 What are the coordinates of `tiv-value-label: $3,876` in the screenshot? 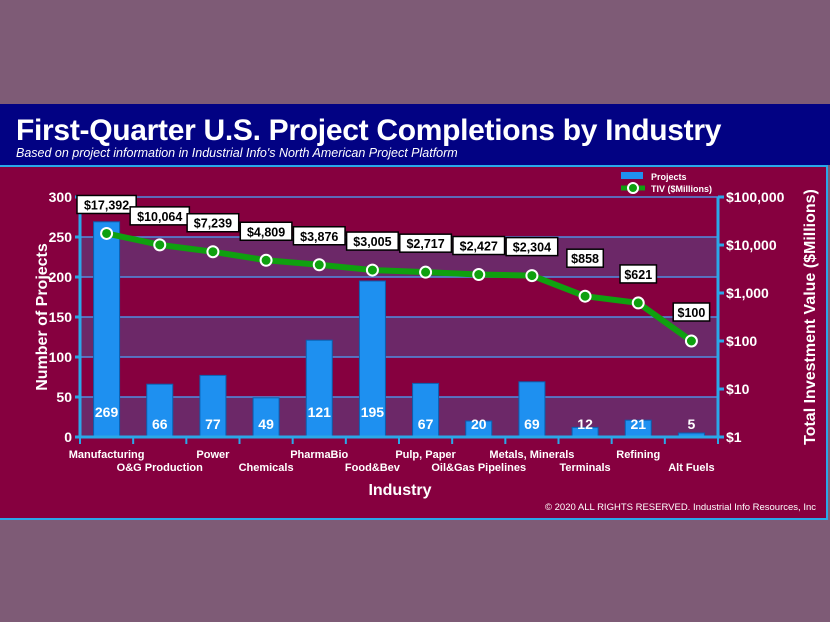 It's located at (319, 237).